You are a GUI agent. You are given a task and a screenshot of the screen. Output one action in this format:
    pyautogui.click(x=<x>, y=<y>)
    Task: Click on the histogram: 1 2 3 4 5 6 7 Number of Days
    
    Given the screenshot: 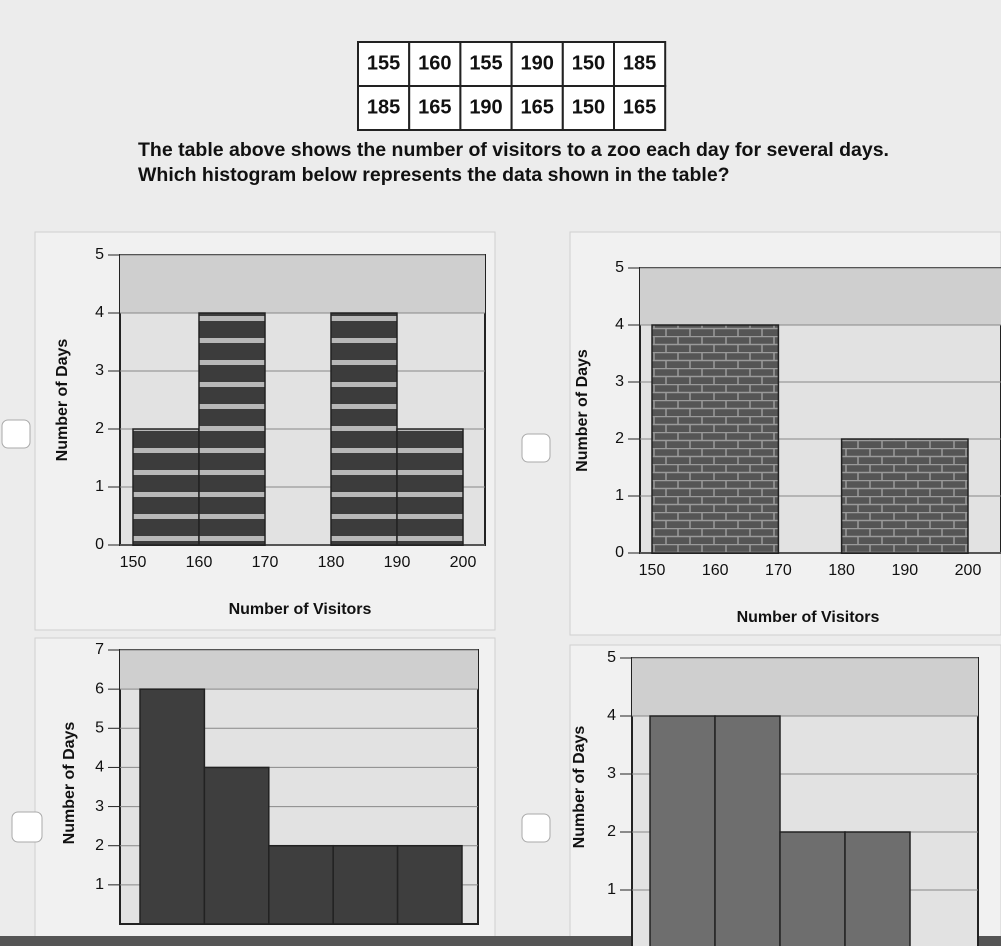 What is the action you would take?
    pyautogui.click(x=270, y=783)
    